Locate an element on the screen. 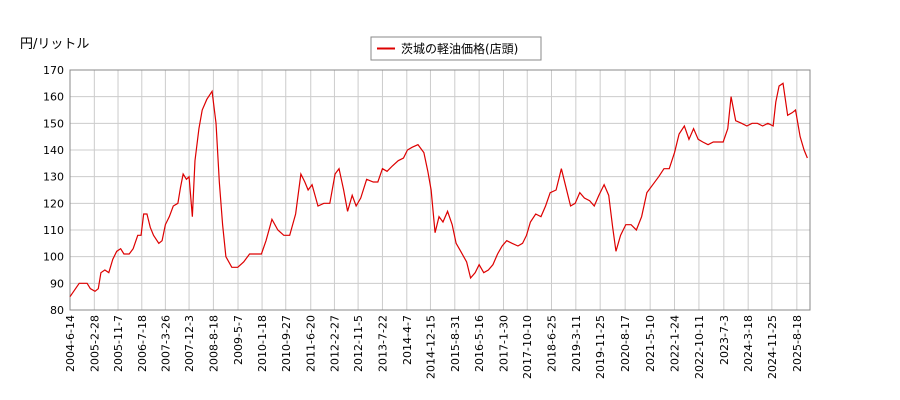  x-tick-label: 2010-1-18 is located at coordinates (262, 343).